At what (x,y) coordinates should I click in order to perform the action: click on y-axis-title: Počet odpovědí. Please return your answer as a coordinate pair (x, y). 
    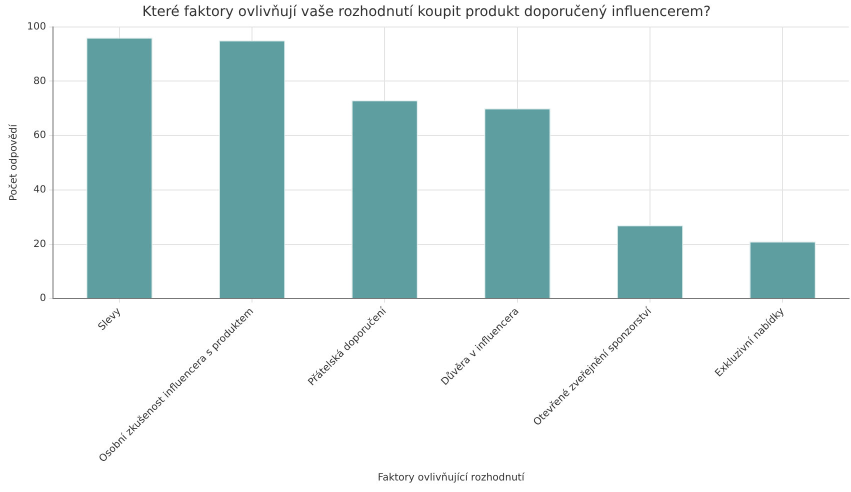
    Looking at the image, I should click on (14, 162).